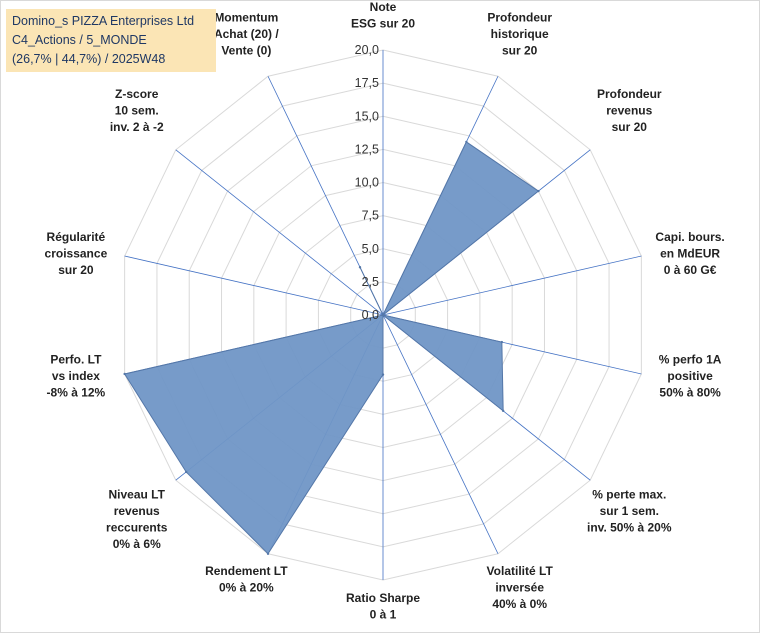 The image size is (760, 633). I want to click on axis-label-line: croissance, so click(76, 254).